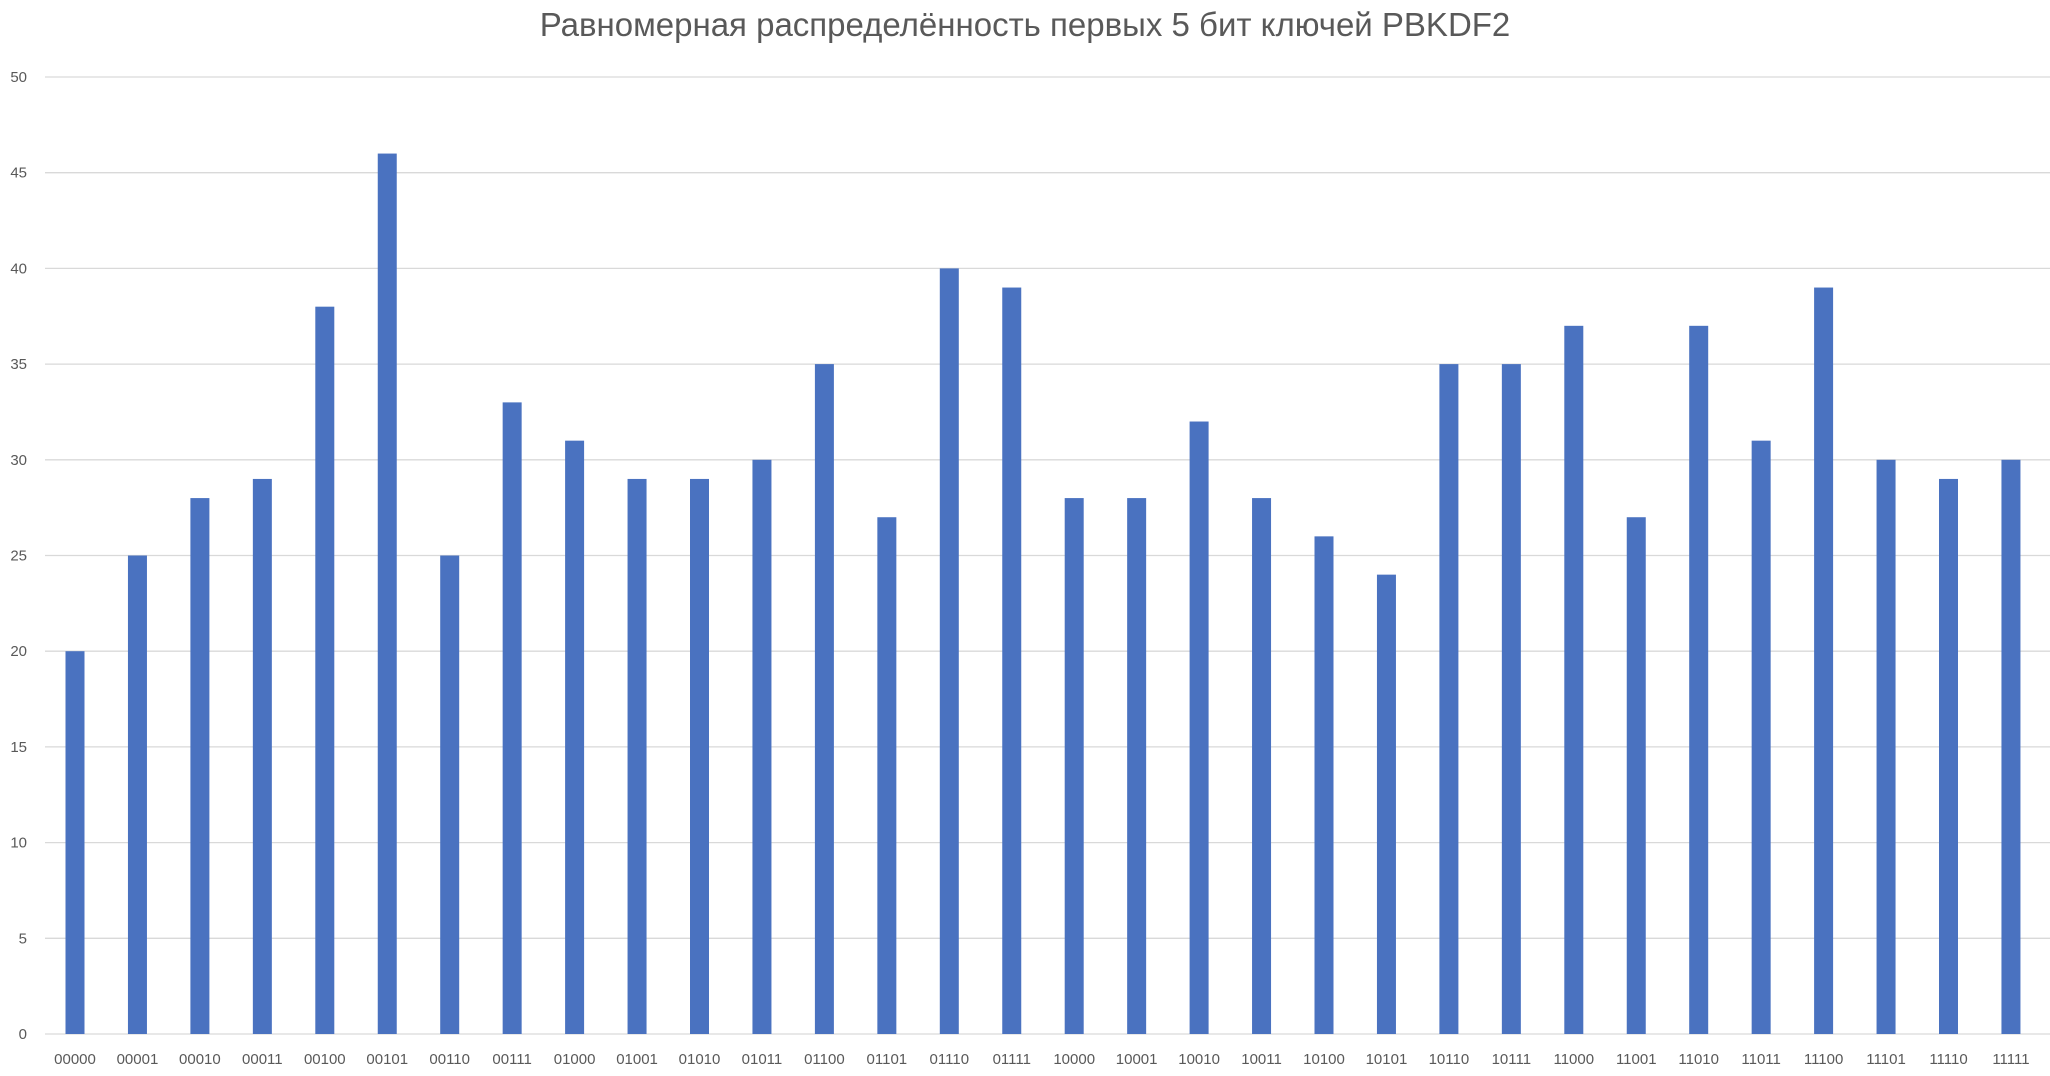  I want to click on x-tick-label: 11110, so click(1948, 1059).